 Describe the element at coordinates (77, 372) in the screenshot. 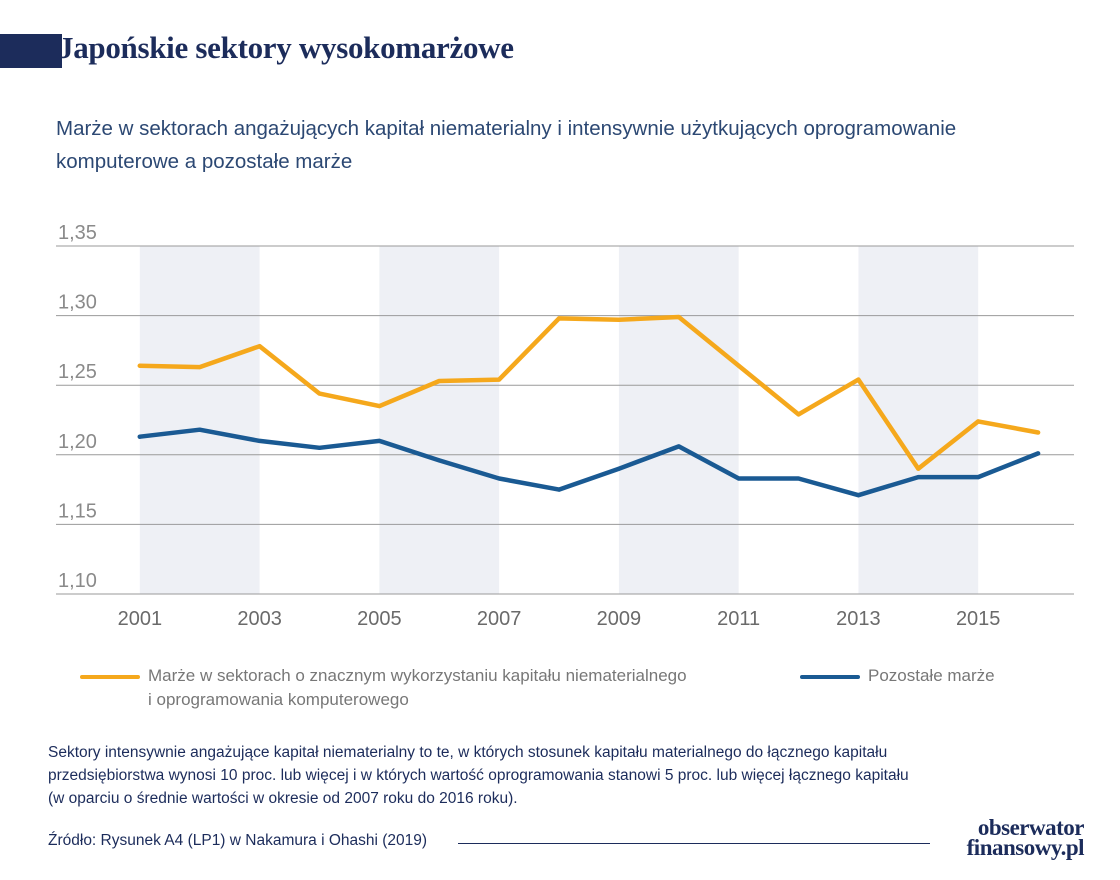

I see `y-tick-label: 1,25` at that location.